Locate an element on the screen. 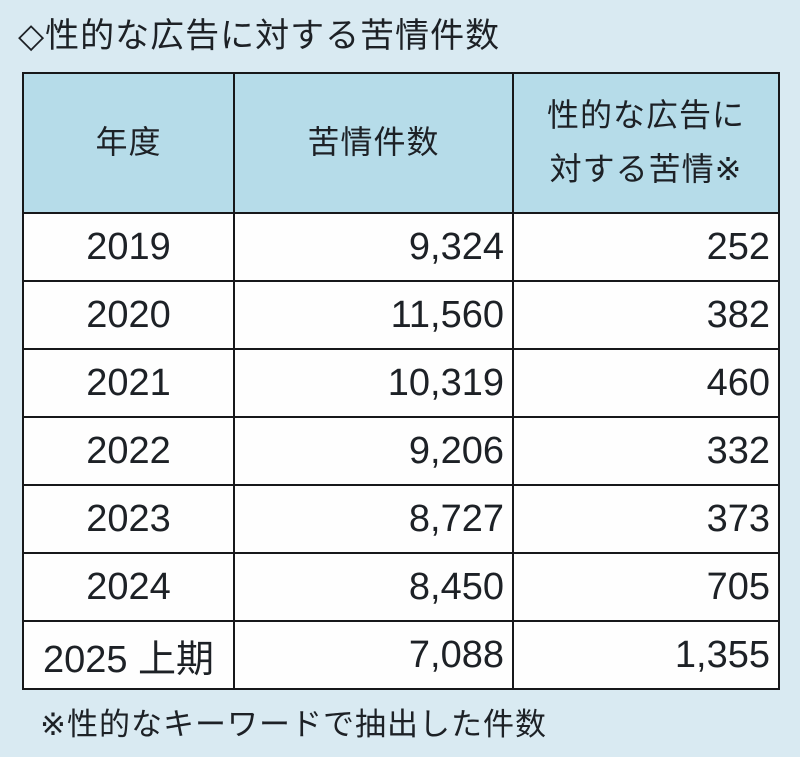  table-row: 2019 9,324 252 is located at coordinates (401, 247).